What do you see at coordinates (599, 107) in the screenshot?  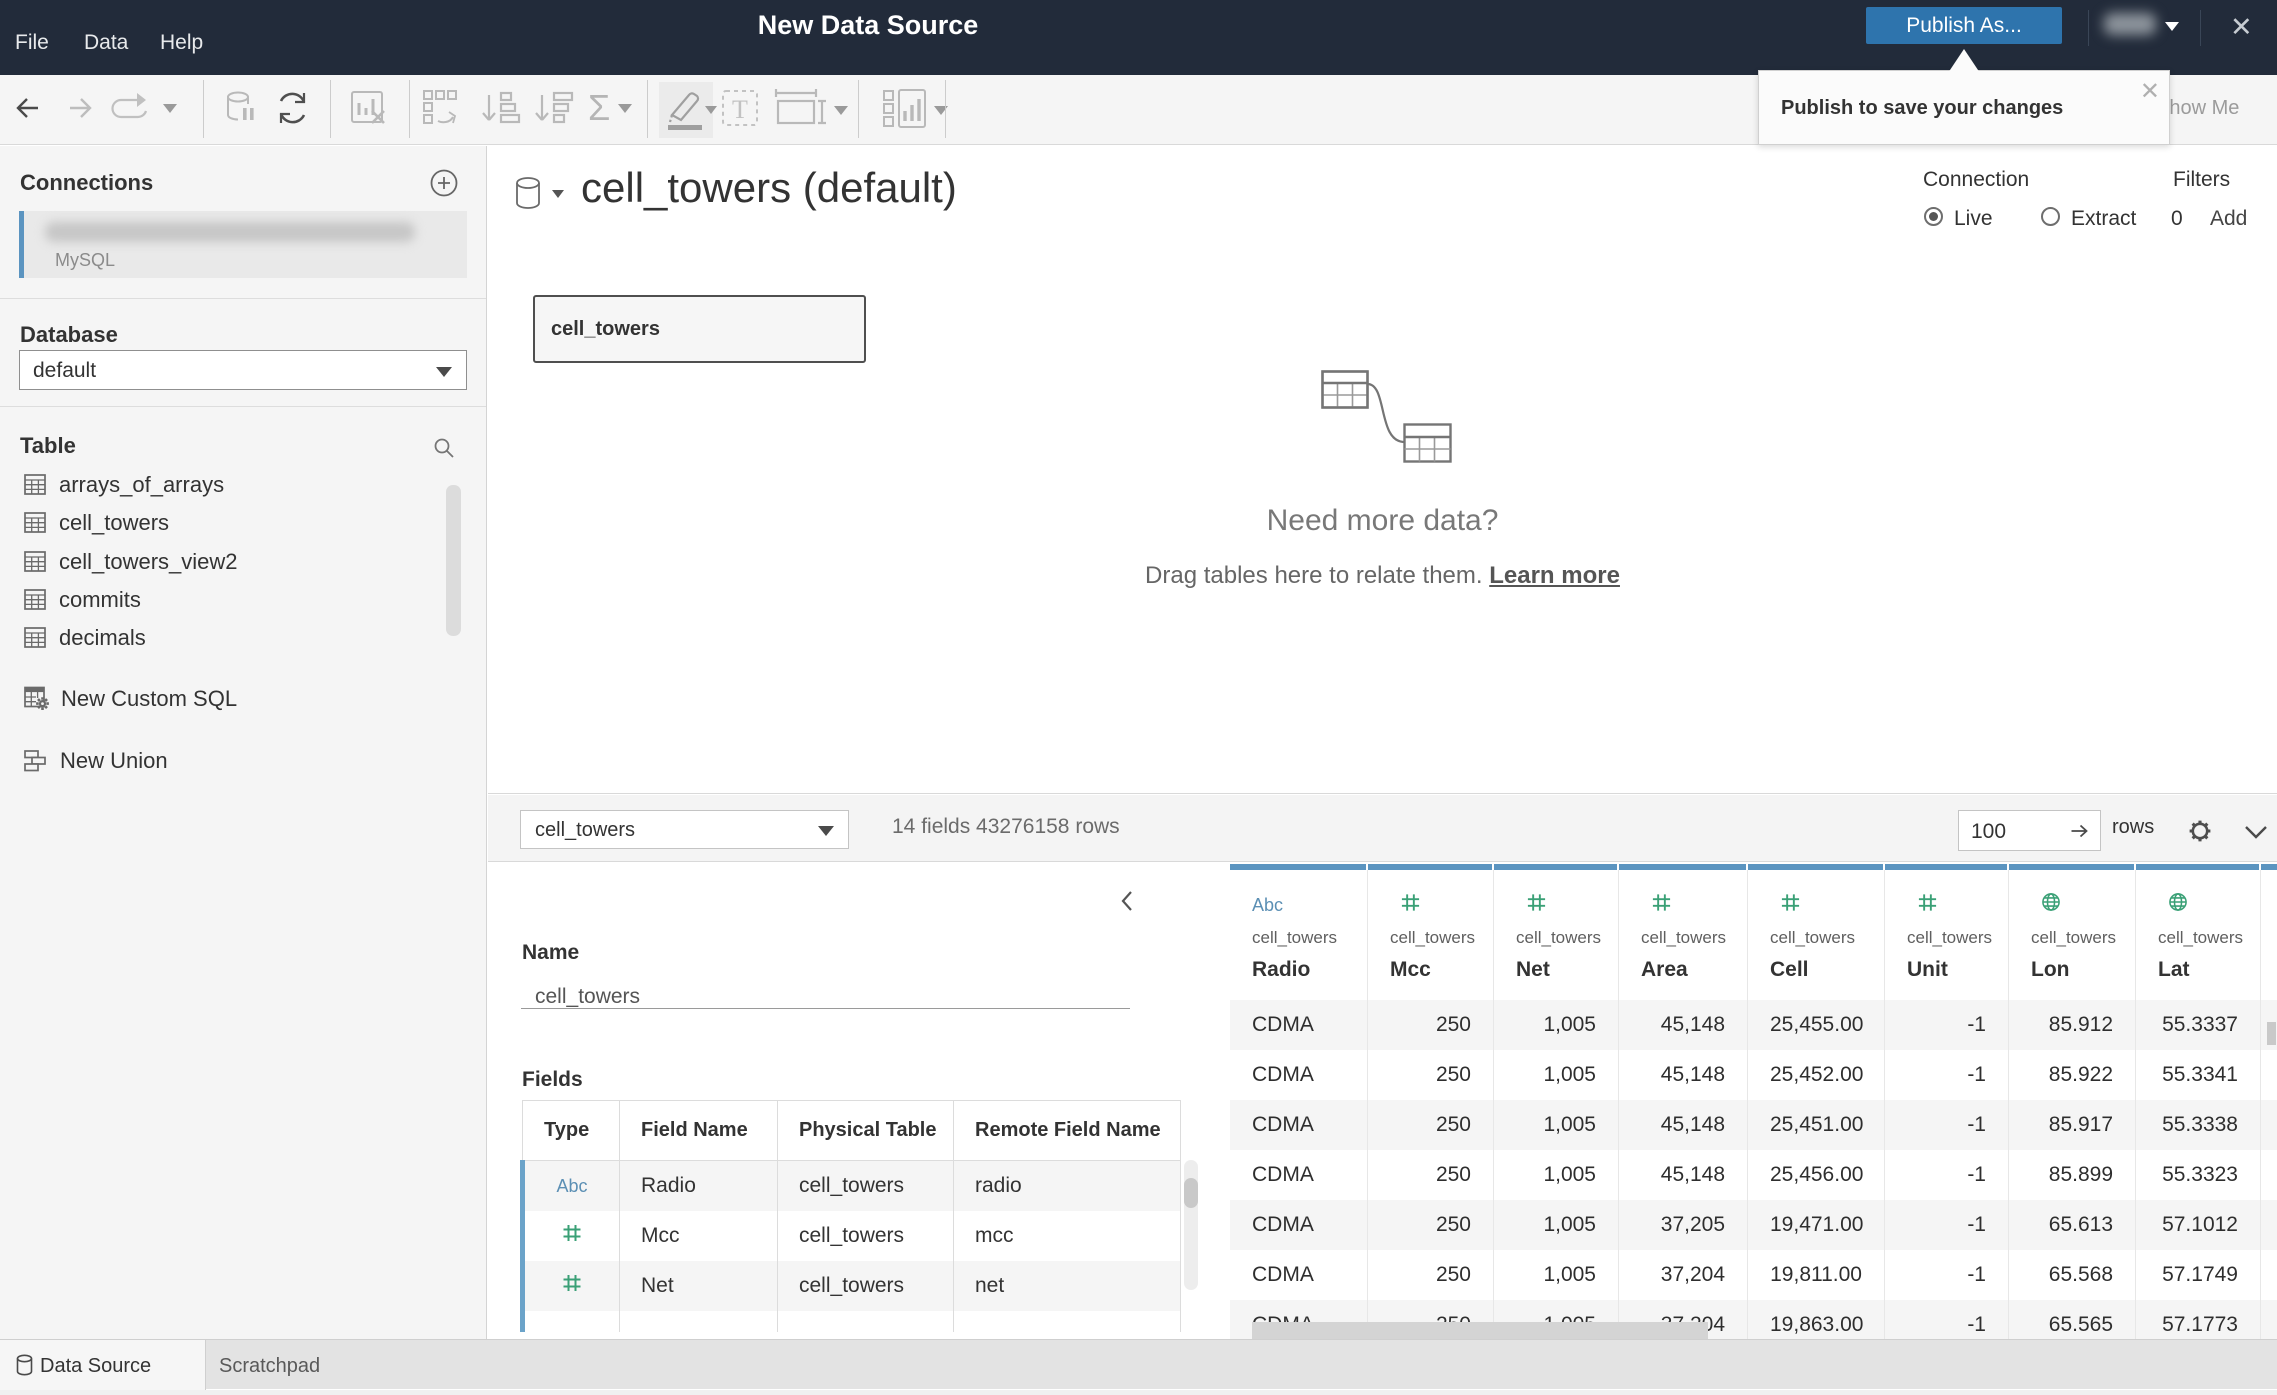 I see `svg-text: Σ` at bounding box center [599, 107].